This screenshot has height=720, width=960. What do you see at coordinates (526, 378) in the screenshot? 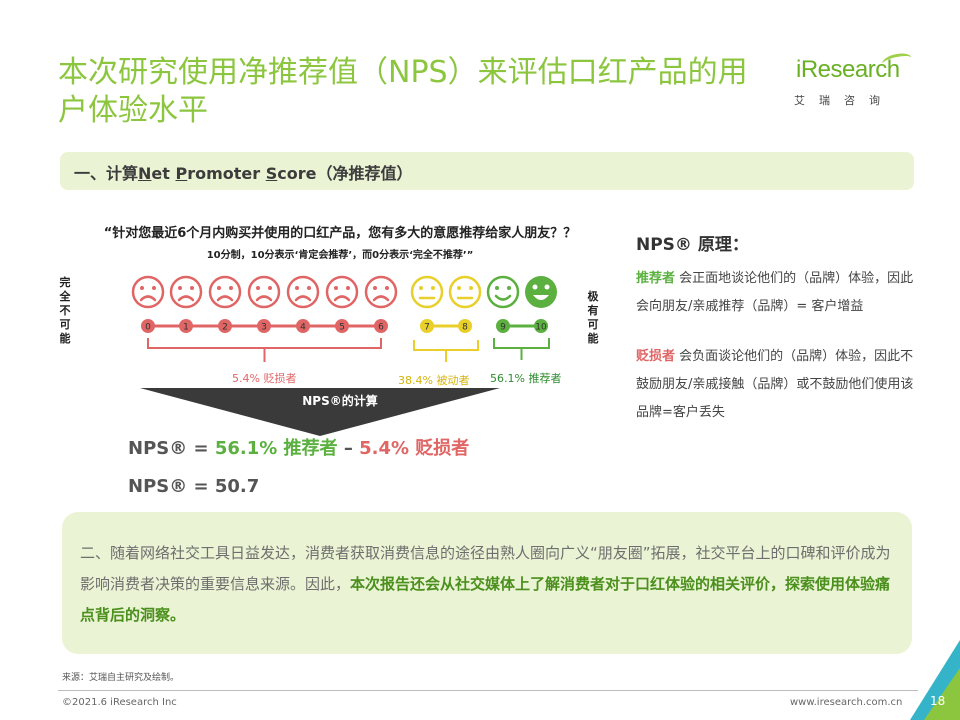
I see `promoters-label: 56.1% 推荐者` at bounding box center [526, 378].